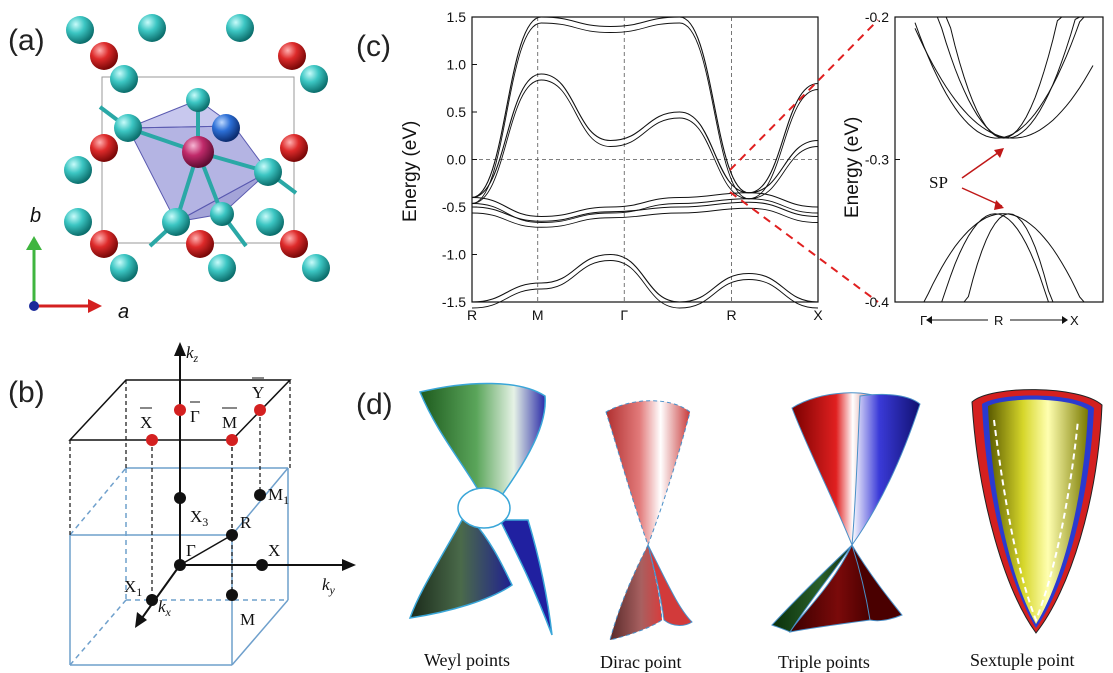 Image resolution: width=1113 pixels, height=673 pixels. What do you see at coordinates (222, 197) in the screenshot?
I see `octahedron-face-bottom` at bounding box center [222, 197].